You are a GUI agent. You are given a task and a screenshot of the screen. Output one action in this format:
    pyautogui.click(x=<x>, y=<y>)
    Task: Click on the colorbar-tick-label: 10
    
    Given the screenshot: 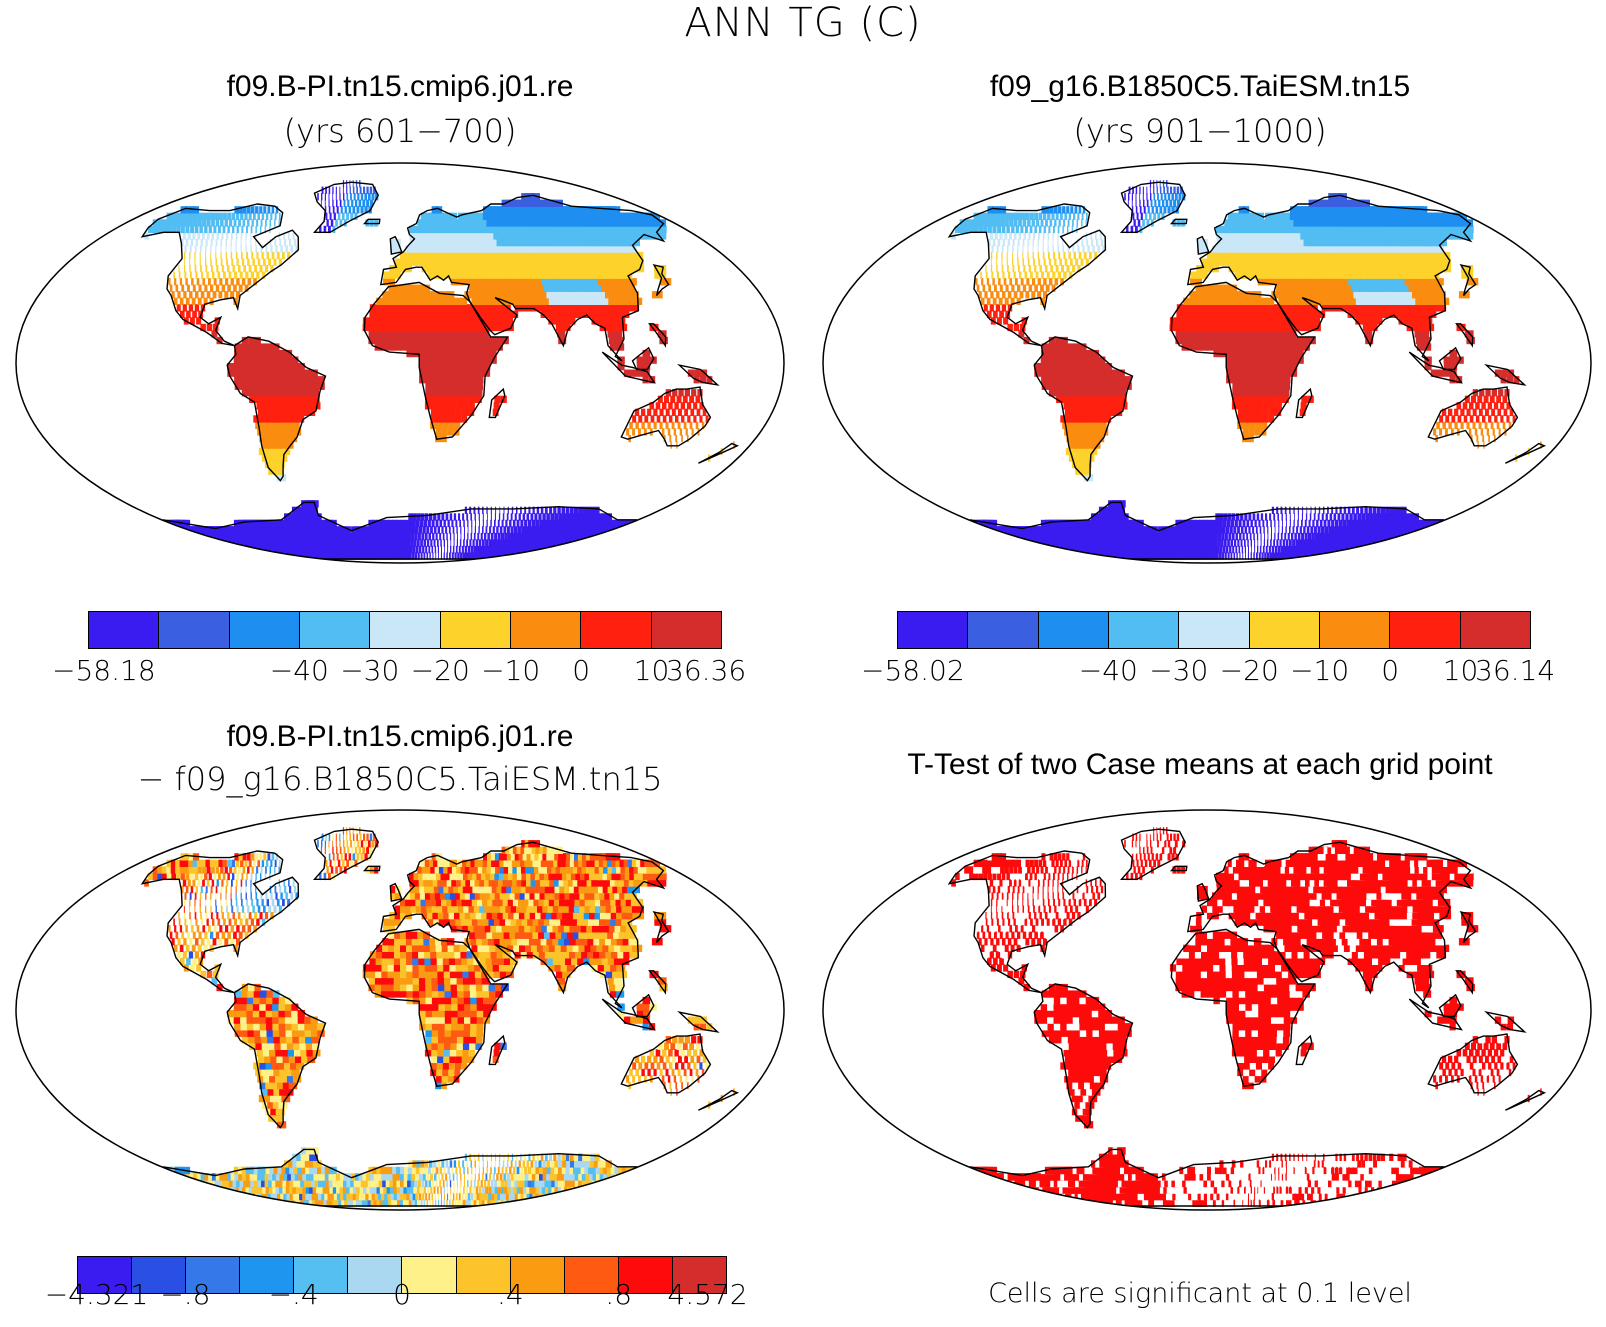 What is the action you would take?
    pyautogui.click(x=651, y=670)
    